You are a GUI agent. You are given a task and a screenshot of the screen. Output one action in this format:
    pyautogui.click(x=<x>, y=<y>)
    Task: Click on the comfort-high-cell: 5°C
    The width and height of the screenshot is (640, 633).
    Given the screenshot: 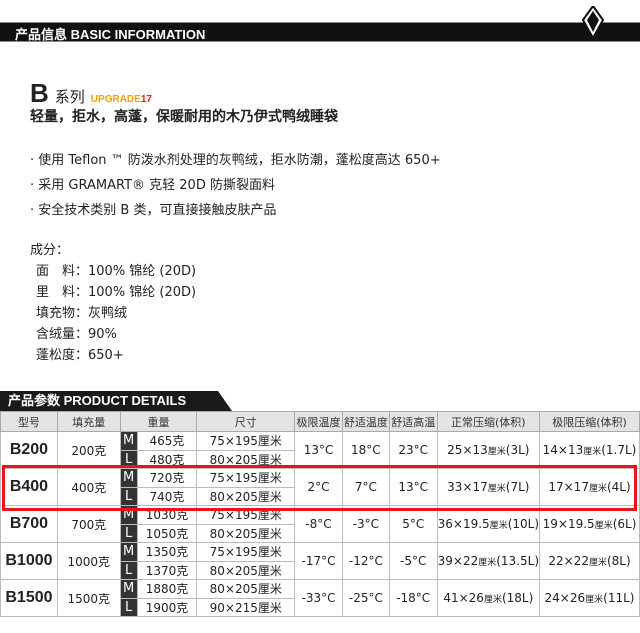 What is the action you would take?
    pyautogui.click(x=413, y=524)
    